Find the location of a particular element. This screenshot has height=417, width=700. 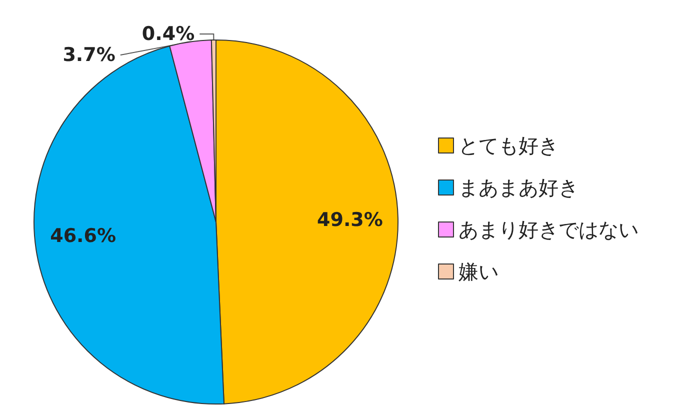

legend-label: あまり好きではない is located at coordinates (548, 230).